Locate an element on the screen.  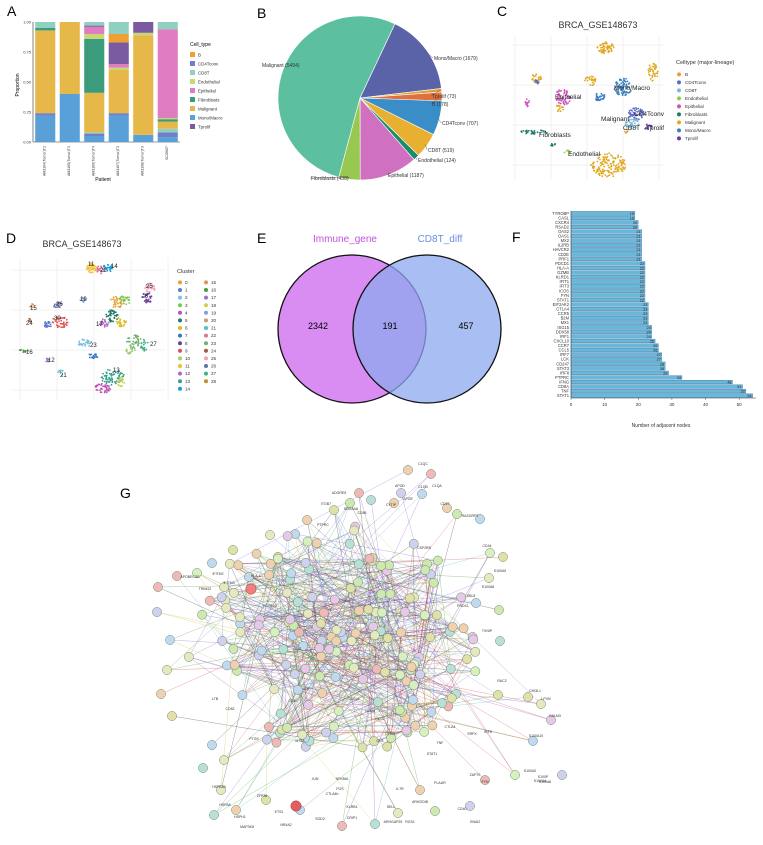
panel-f-category-label: IFIT1 is located at coordinates (564, 281).